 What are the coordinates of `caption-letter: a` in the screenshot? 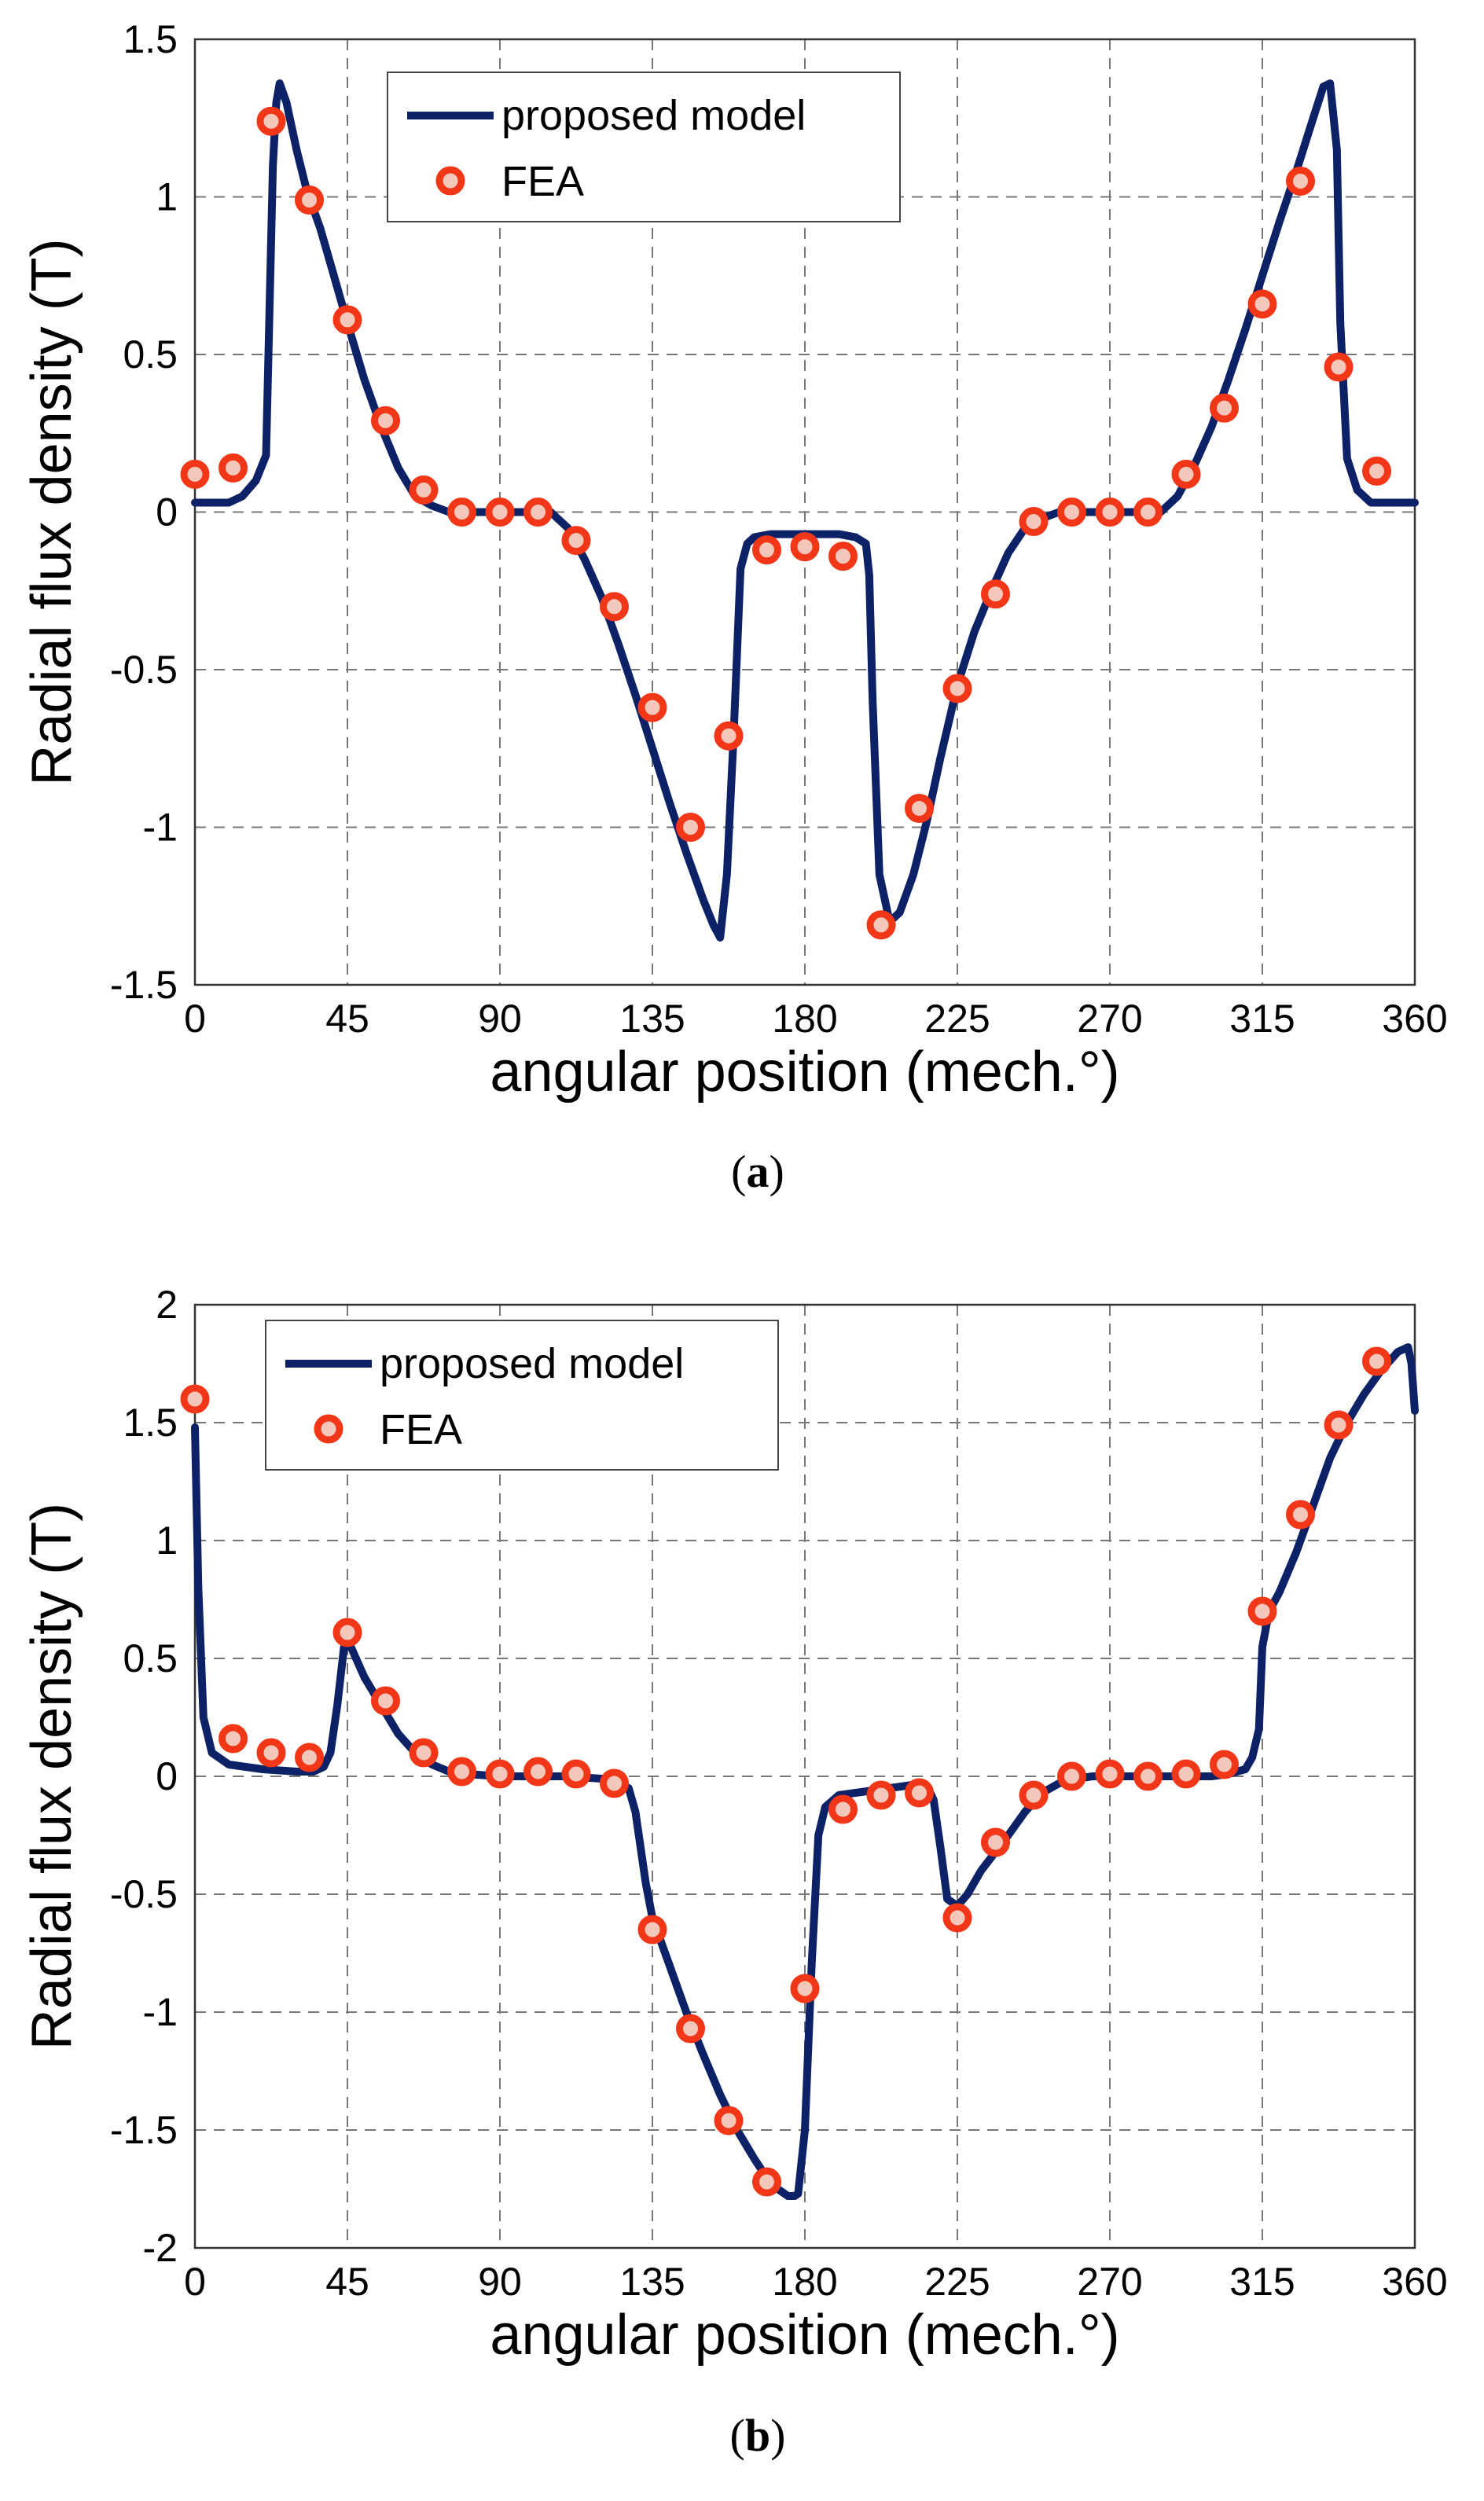 It's located at (758, 1171).